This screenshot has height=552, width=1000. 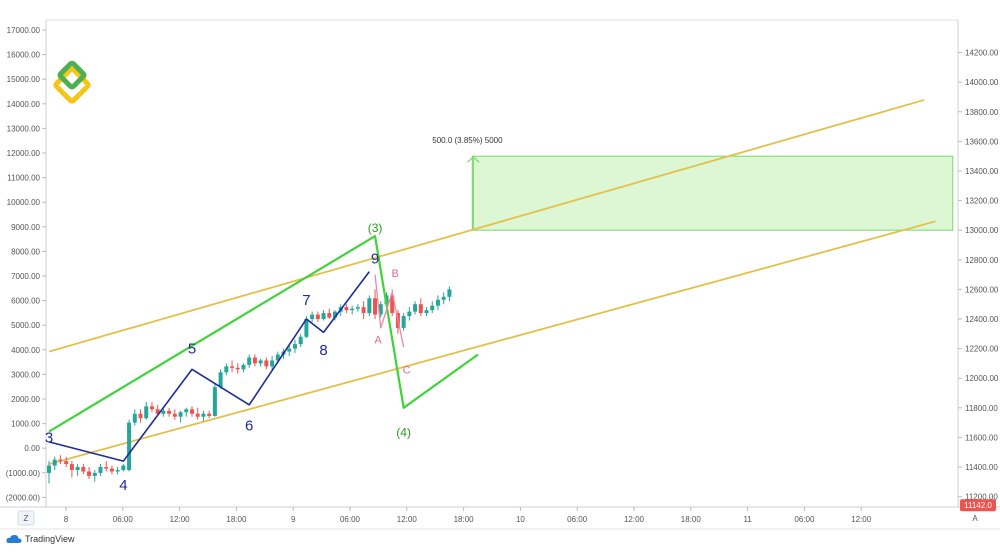 What do you see at coordinates (25, 227) in the screenshot?
I see `left-tick-label: 9000.00` at bounding box center [25, 227].